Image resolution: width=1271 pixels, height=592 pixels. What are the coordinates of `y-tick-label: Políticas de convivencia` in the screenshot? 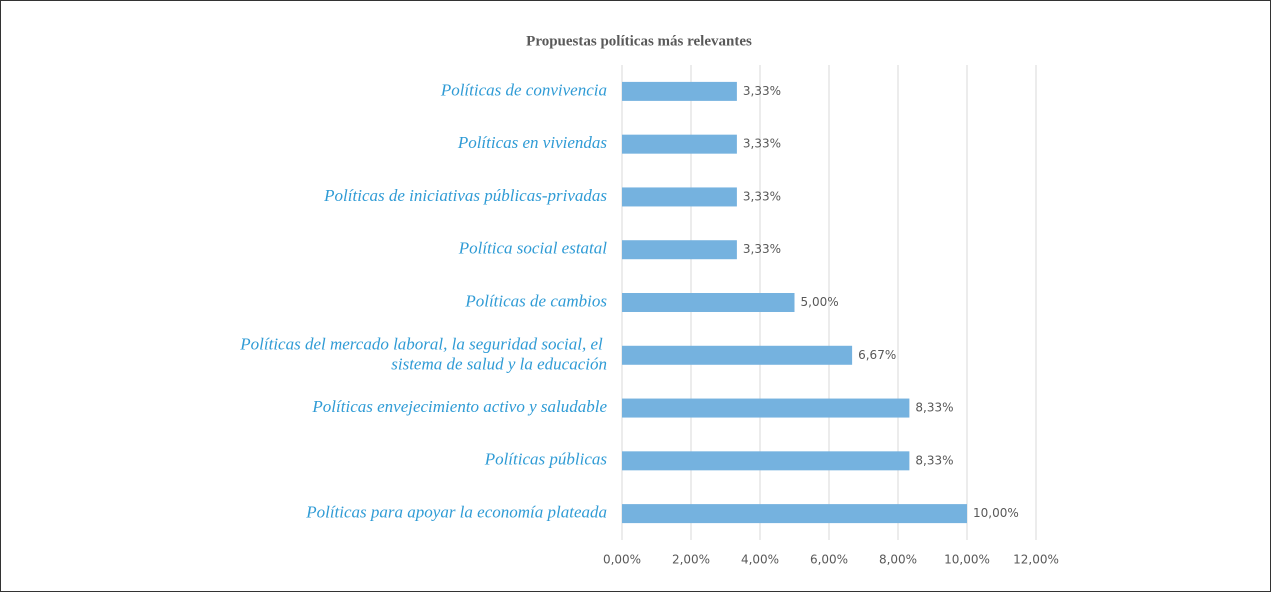 It's located at (523, 89).